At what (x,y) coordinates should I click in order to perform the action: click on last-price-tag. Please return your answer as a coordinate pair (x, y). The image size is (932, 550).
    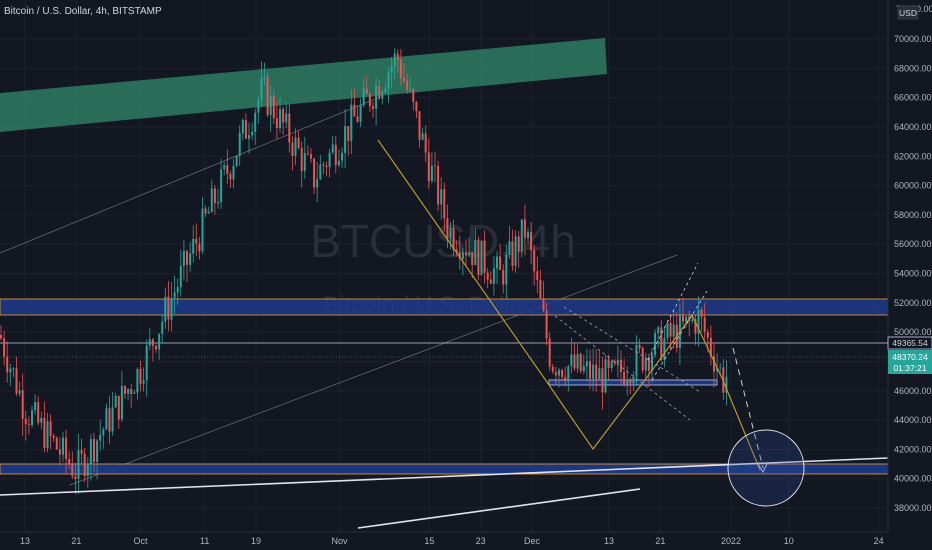
    Looking at the image, I should click on (910, 362).